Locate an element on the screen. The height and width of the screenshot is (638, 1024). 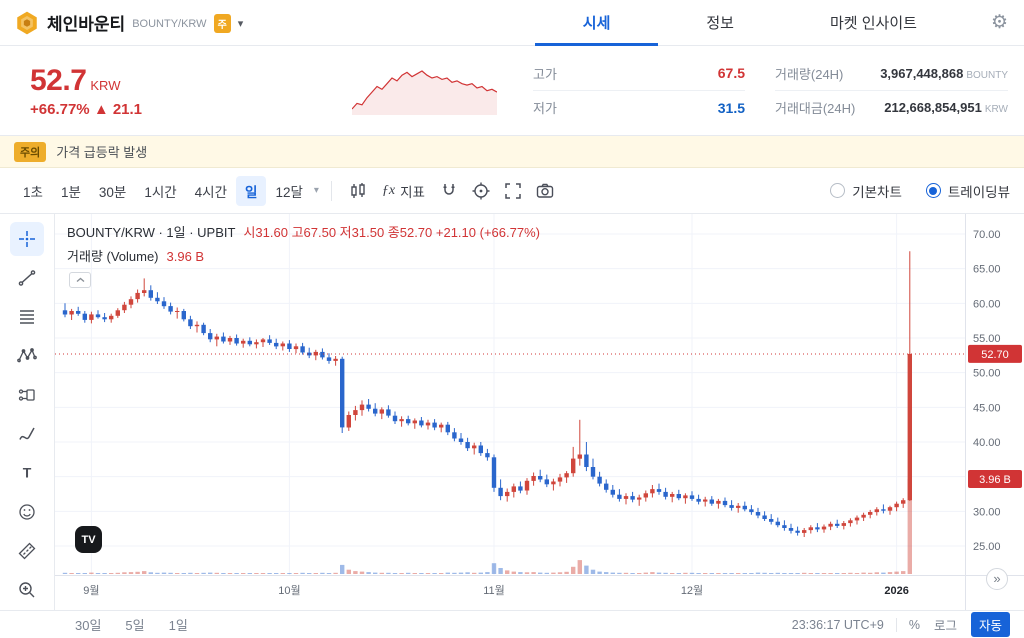
low-label: 저가 is located at coordinates (545, 108).